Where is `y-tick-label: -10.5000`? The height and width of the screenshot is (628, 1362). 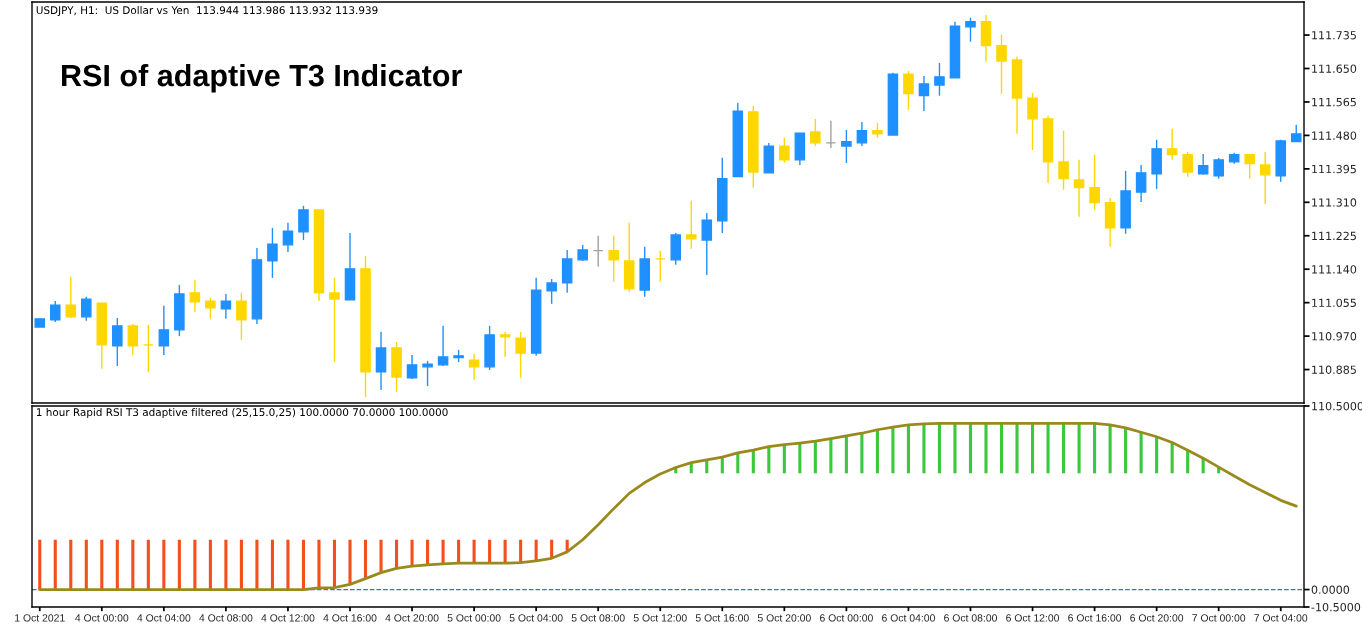 y-tick-label: -10.5000 is located at coordinates (1336, 607).